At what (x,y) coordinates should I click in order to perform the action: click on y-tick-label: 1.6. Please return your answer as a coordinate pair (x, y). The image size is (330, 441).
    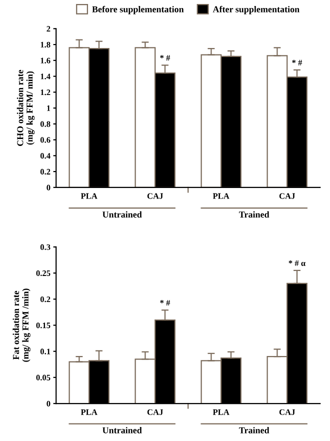
    Looking at the image, I should click on (45, 61).